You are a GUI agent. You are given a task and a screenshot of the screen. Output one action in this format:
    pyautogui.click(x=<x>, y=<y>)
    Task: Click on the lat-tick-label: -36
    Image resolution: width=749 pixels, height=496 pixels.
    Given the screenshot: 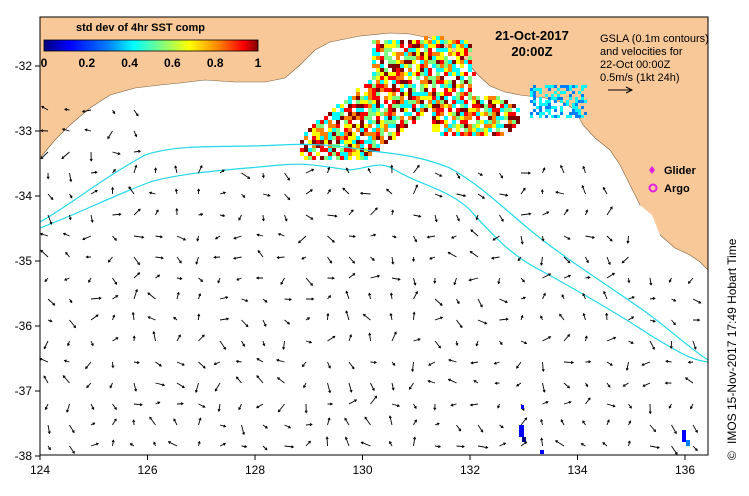 What is the action you would take?
    pyautogui.click(x=24, y=326)
    